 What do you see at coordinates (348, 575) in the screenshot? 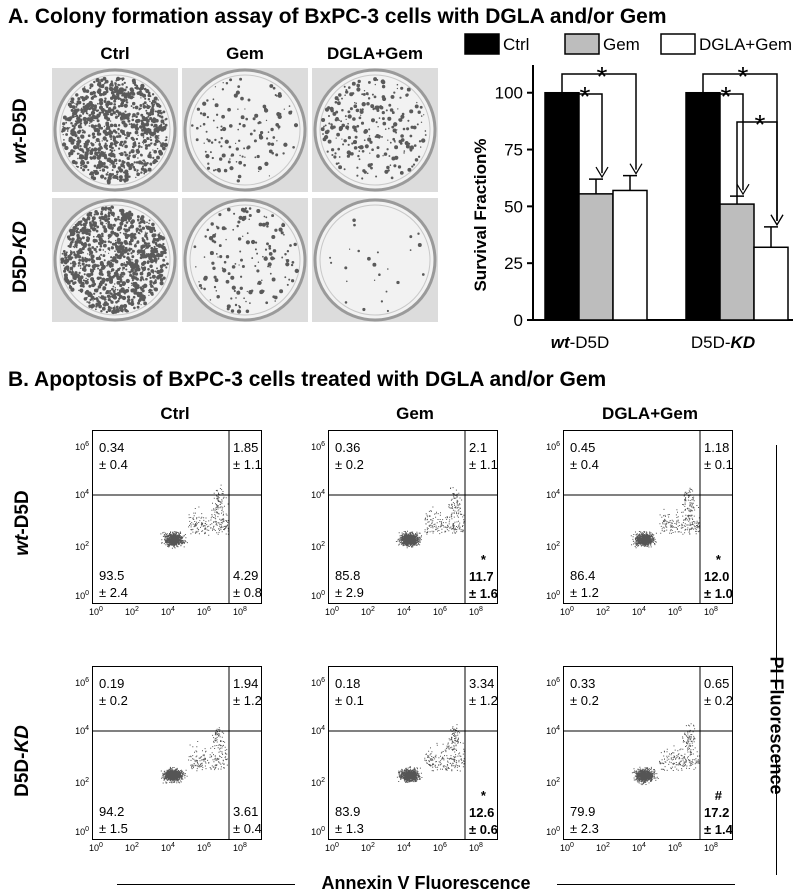
I see `quadrant-percent: 85.8` at bounding box center [348, 575].